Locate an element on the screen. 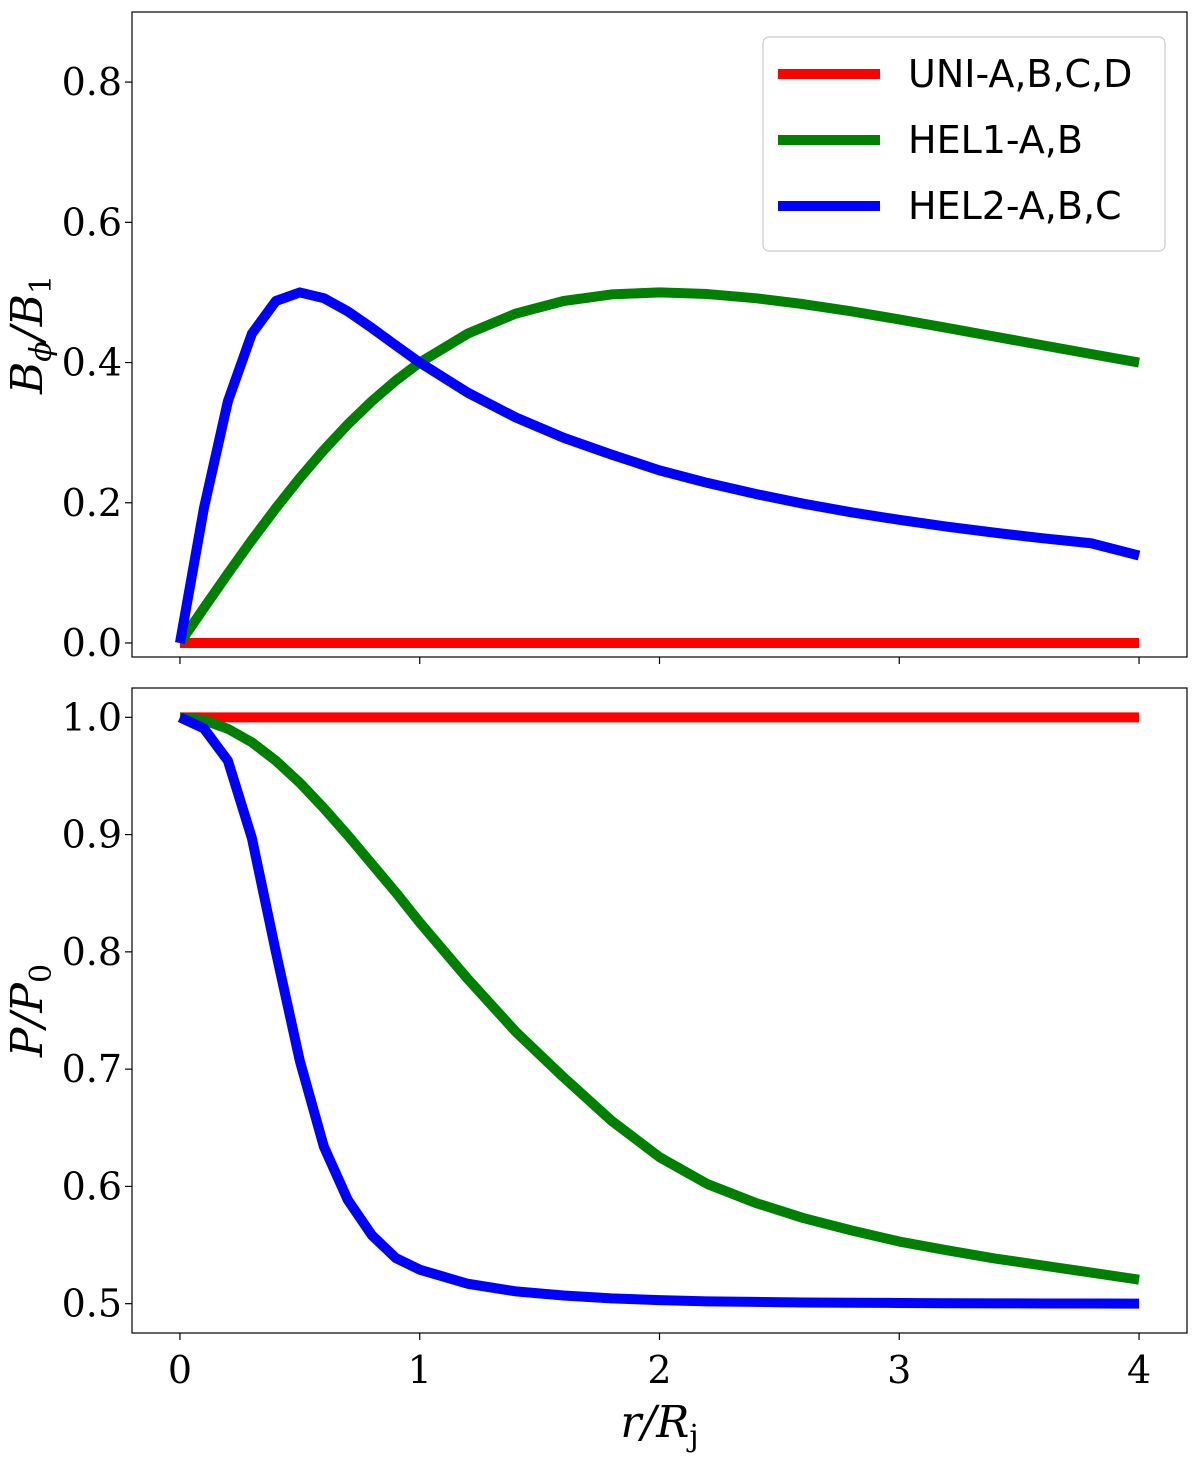 Image resolution: width=1200 pixels, height=1467 pixels. x-axis-label: r/Rj is located at coordinates (659, 1425).